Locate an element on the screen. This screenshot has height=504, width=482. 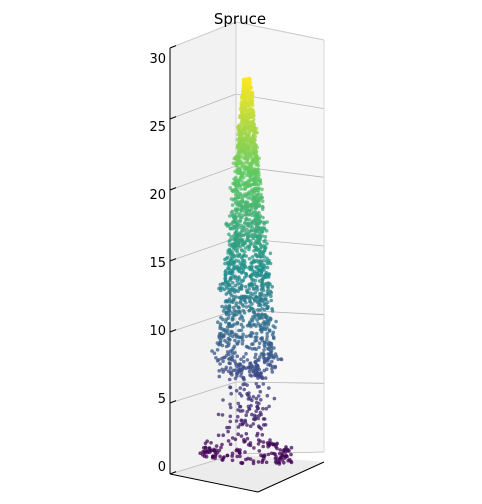
z-tick-label: 10 is located at coordinates (157, 331).